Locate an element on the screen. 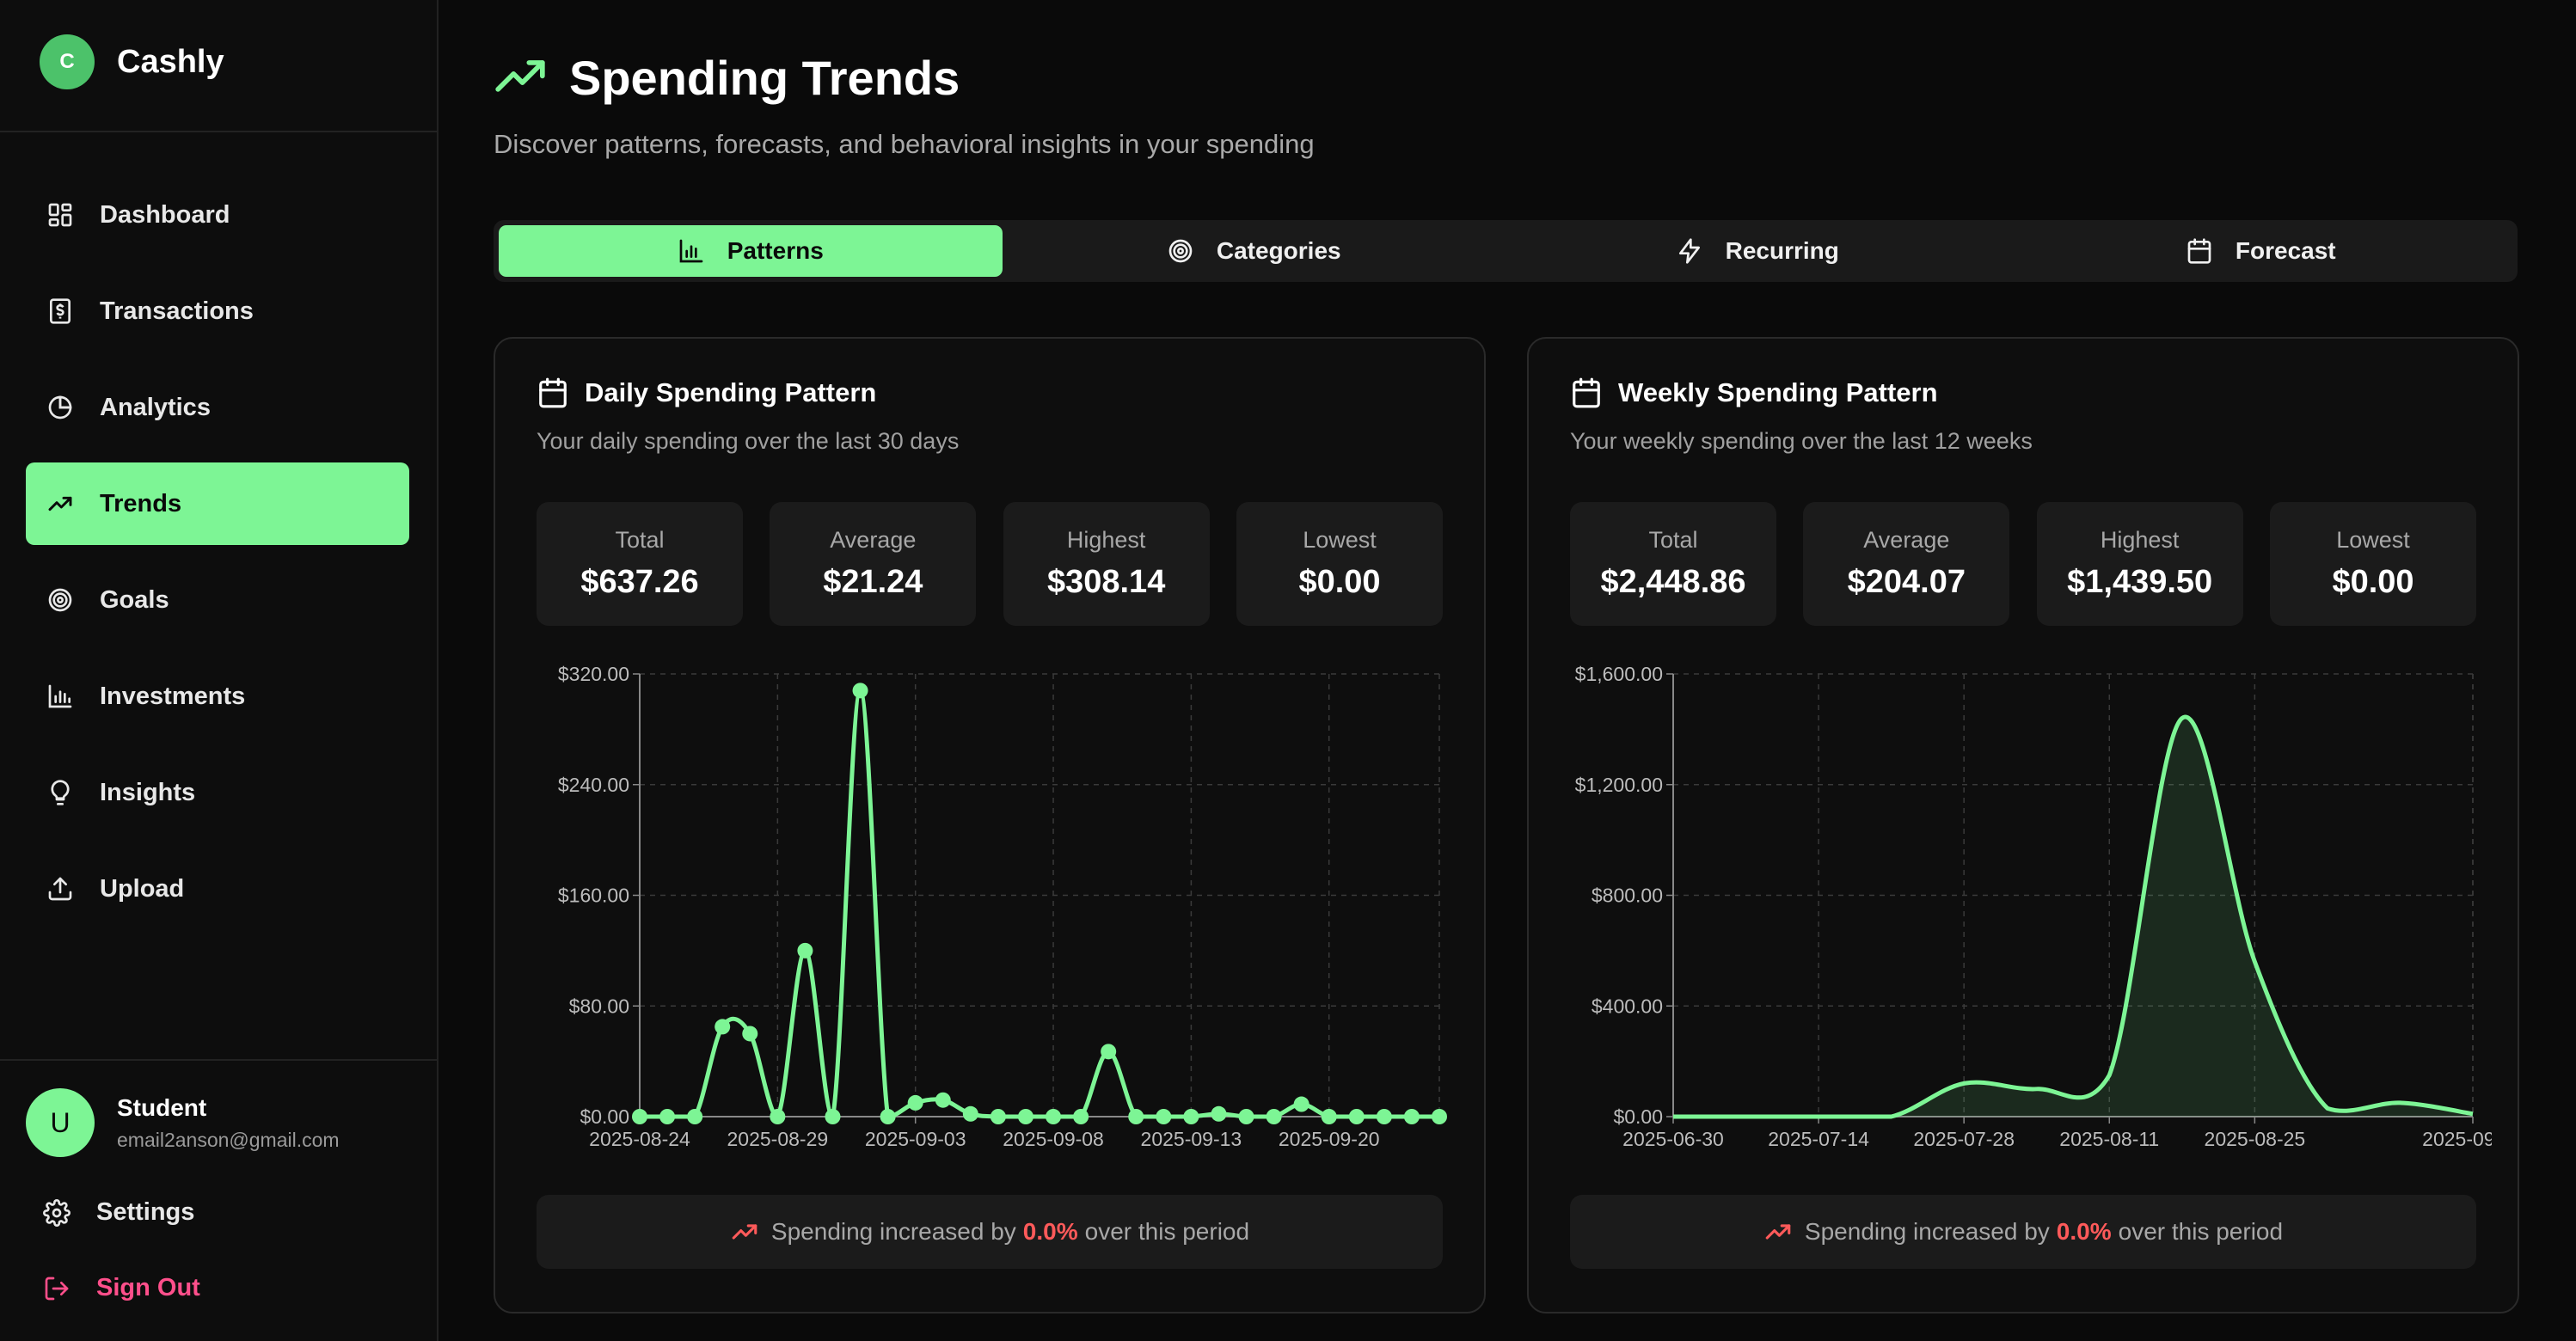  y-tick-label: $160.00 is located at coordinates (593, 896).